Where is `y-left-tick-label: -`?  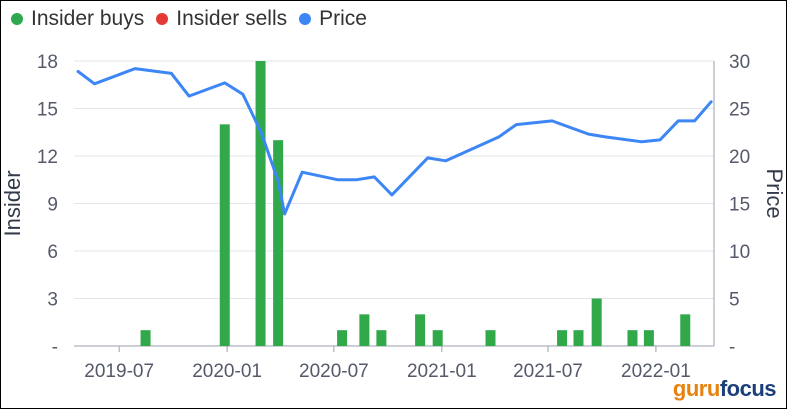
y-left-tick-label: - is located at coordinates (55, 347).